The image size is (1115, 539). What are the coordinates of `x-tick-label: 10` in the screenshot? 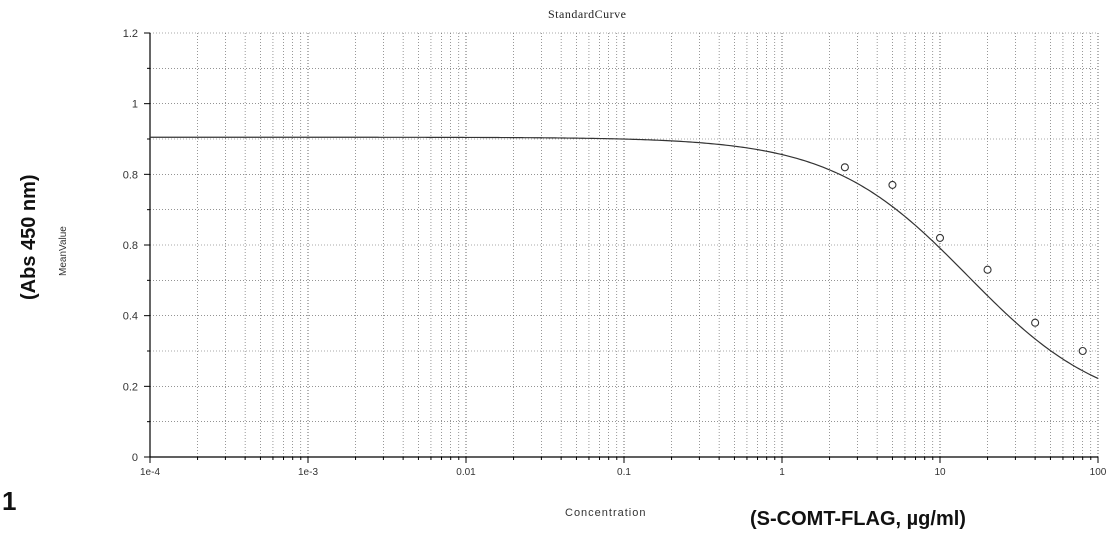 It's located at (940, 472).